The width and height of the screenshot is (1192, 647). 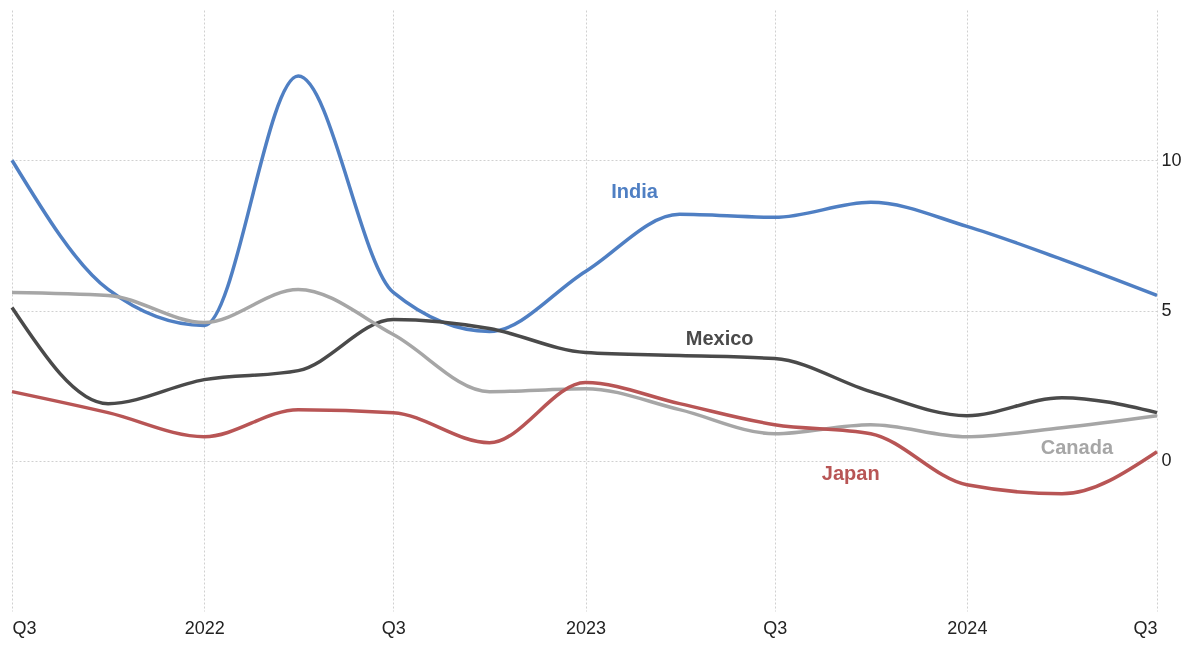 What do you see at coordinates (850, 472) in the screenshot?
I see `series-label: Japan` at bounding box center [850, 472].